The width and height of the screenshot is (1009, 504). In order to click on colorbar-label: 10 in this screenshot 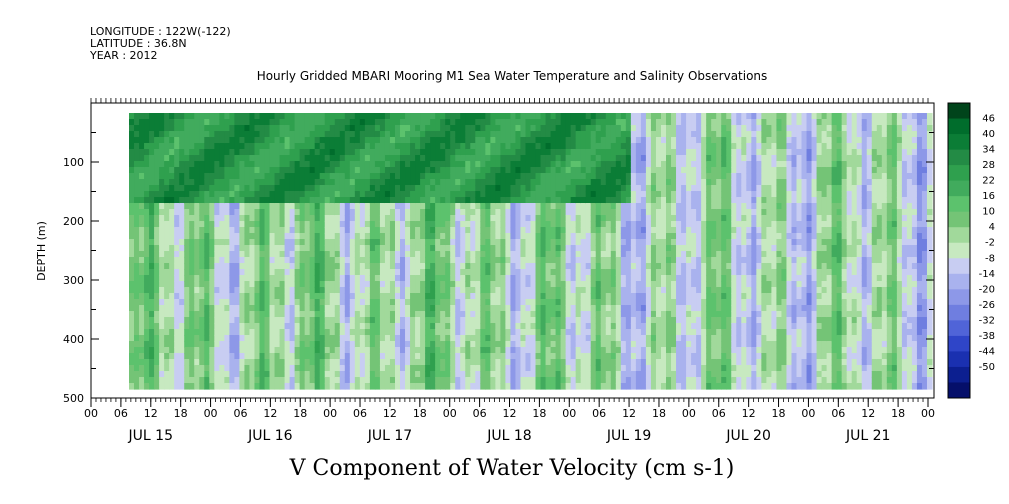, I will do `click(988, 212)`.